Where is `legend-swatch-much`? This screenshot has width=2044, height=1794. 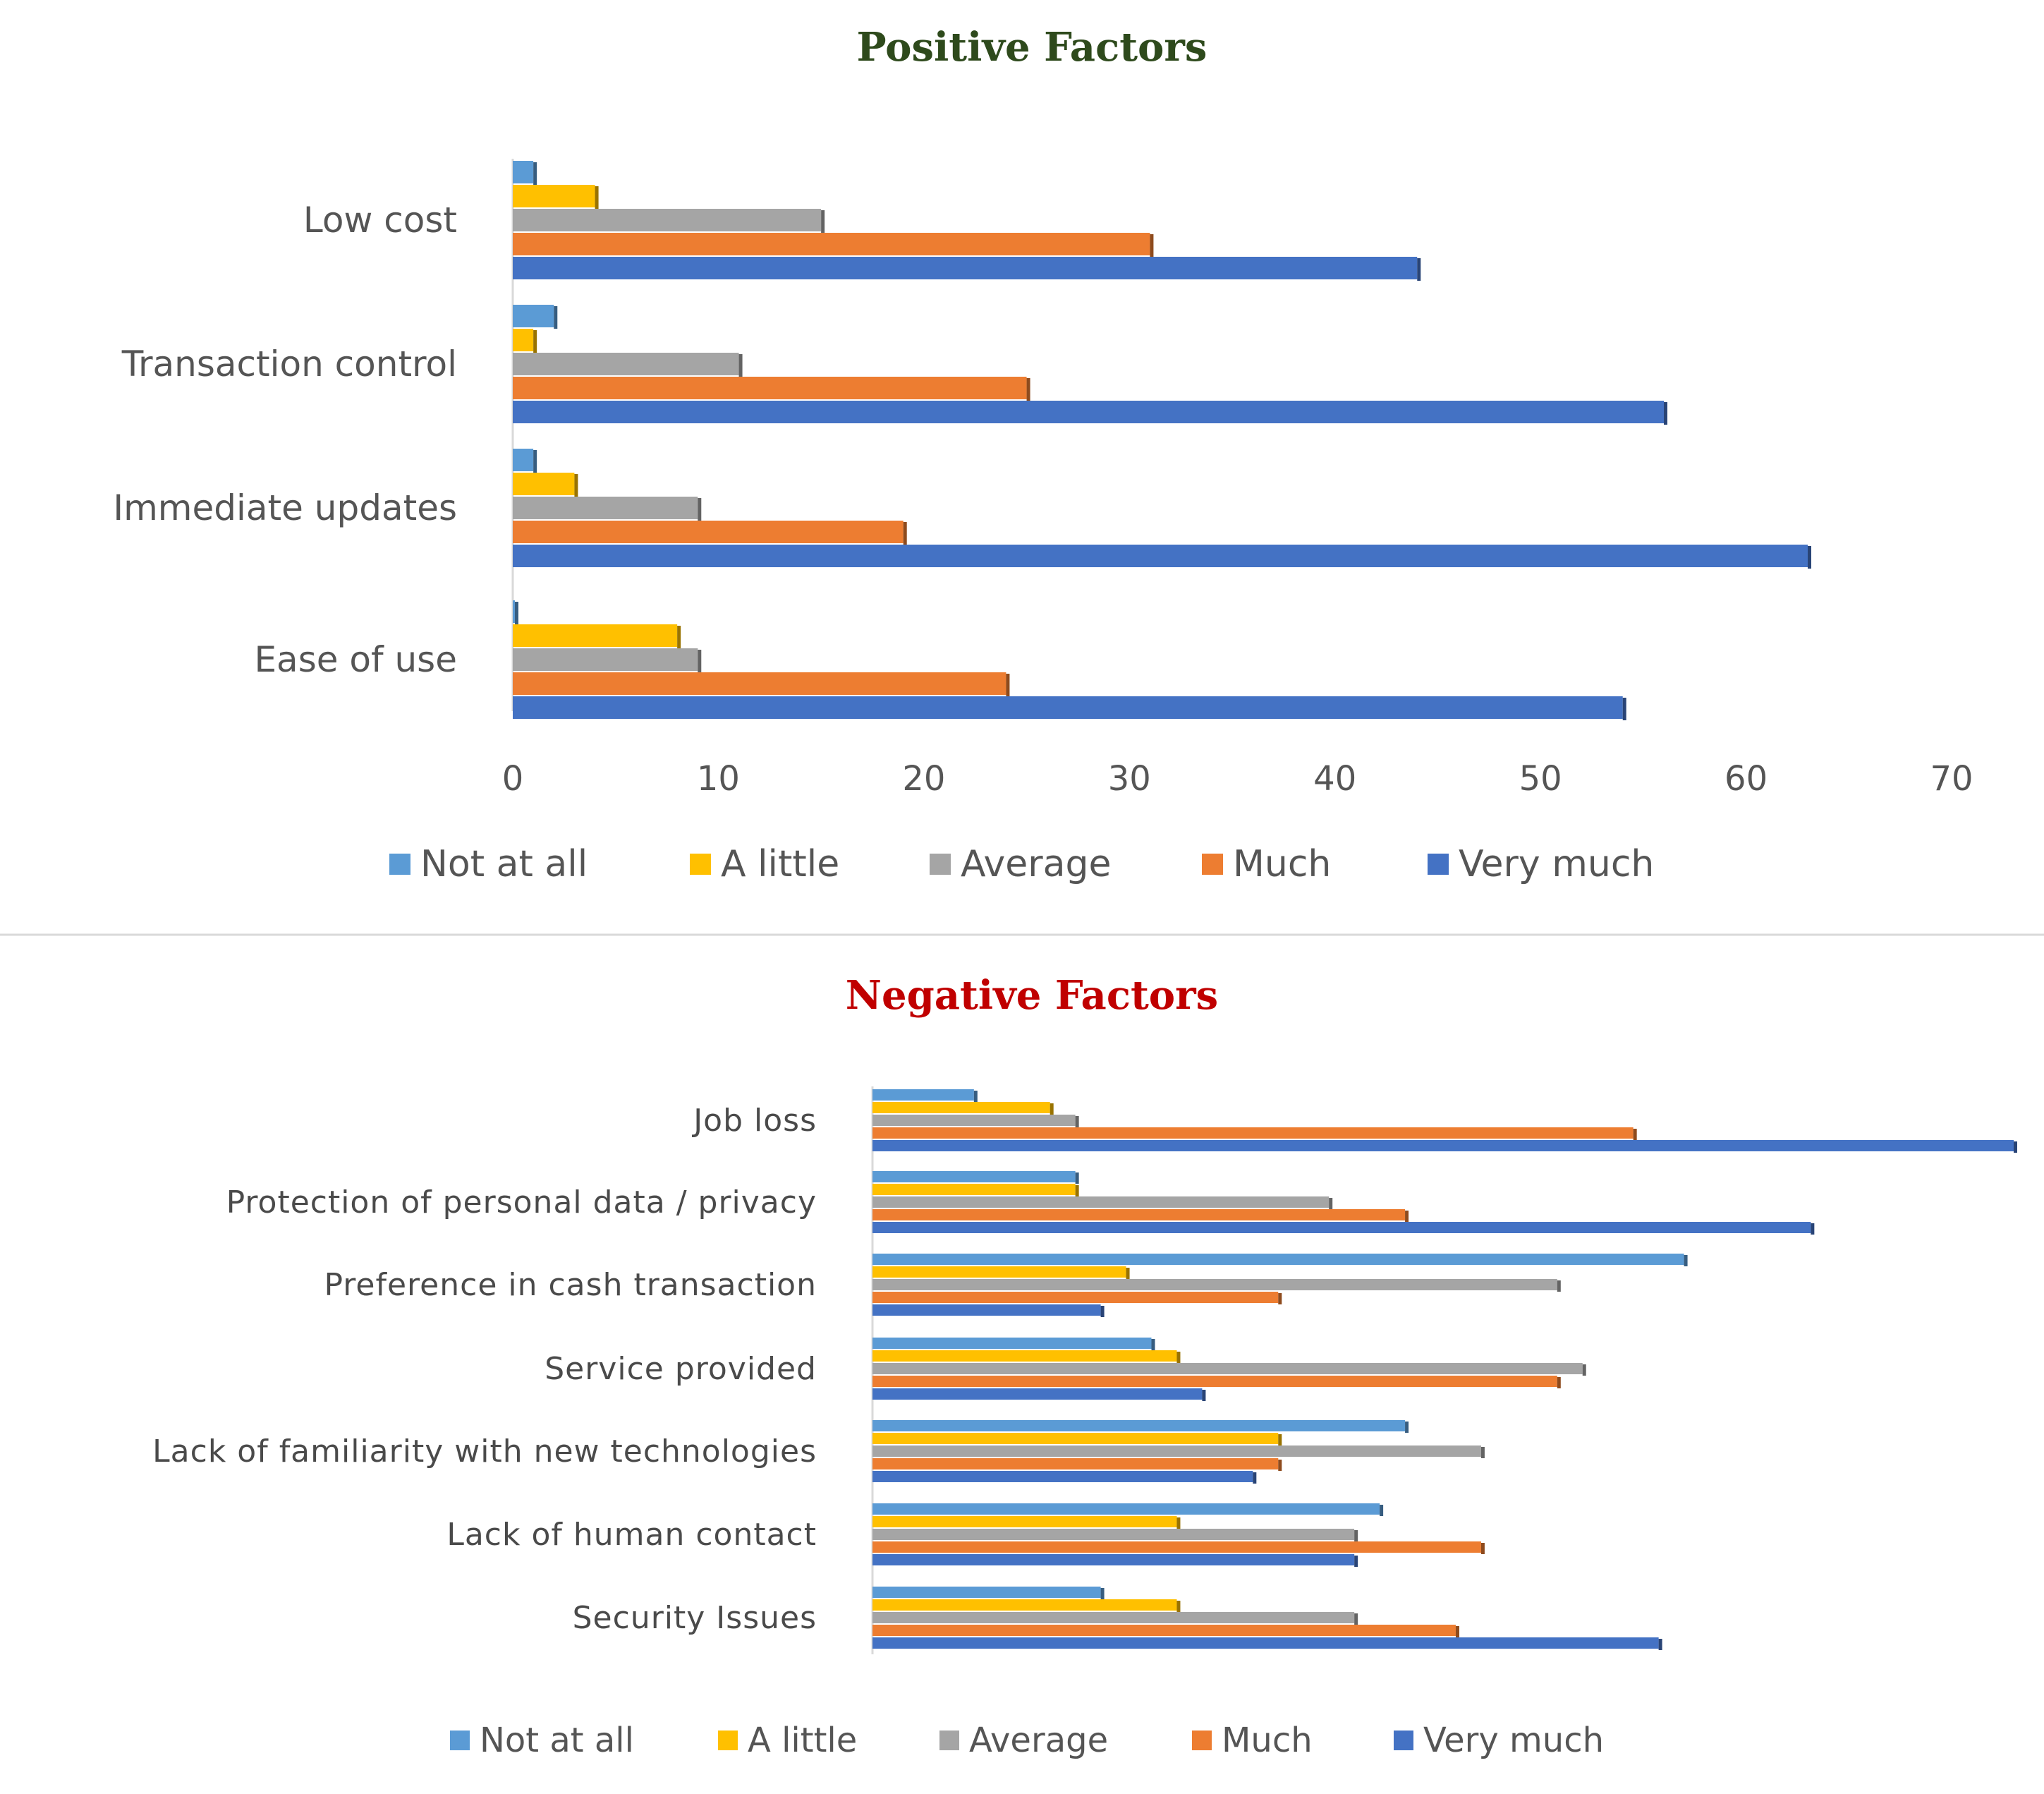 legend-swatch-much is located at coordinates (1202, 1740).